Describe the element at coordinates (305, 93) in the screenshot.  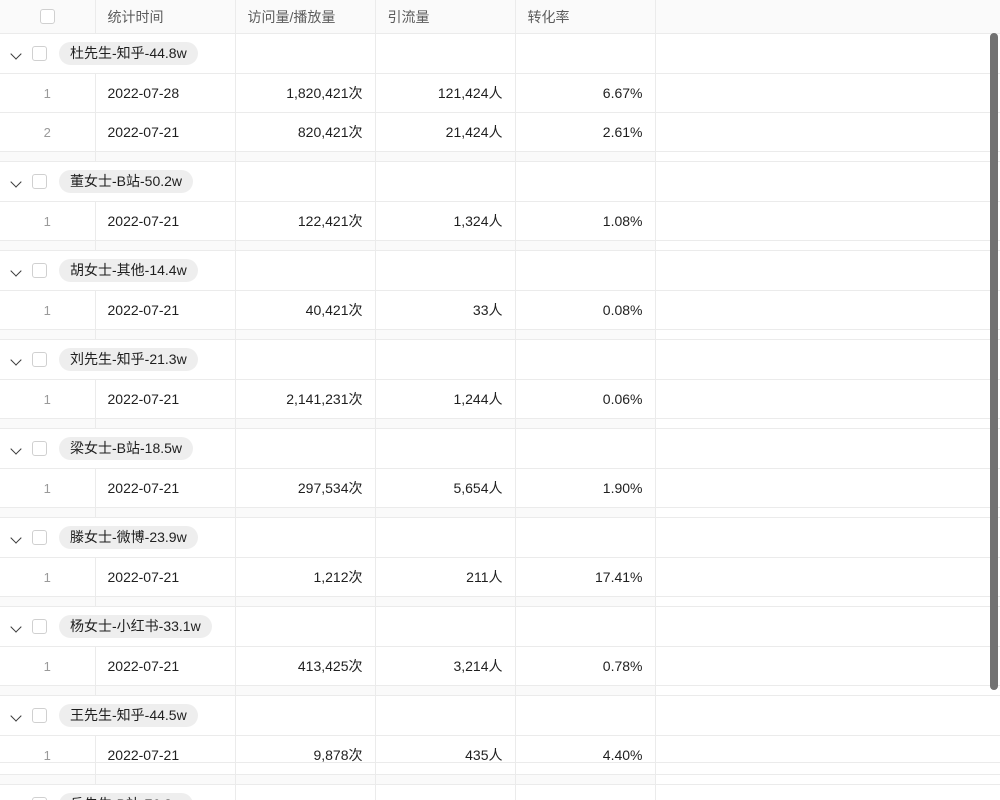
I see `row-visits: 1,820,421次` at that location.